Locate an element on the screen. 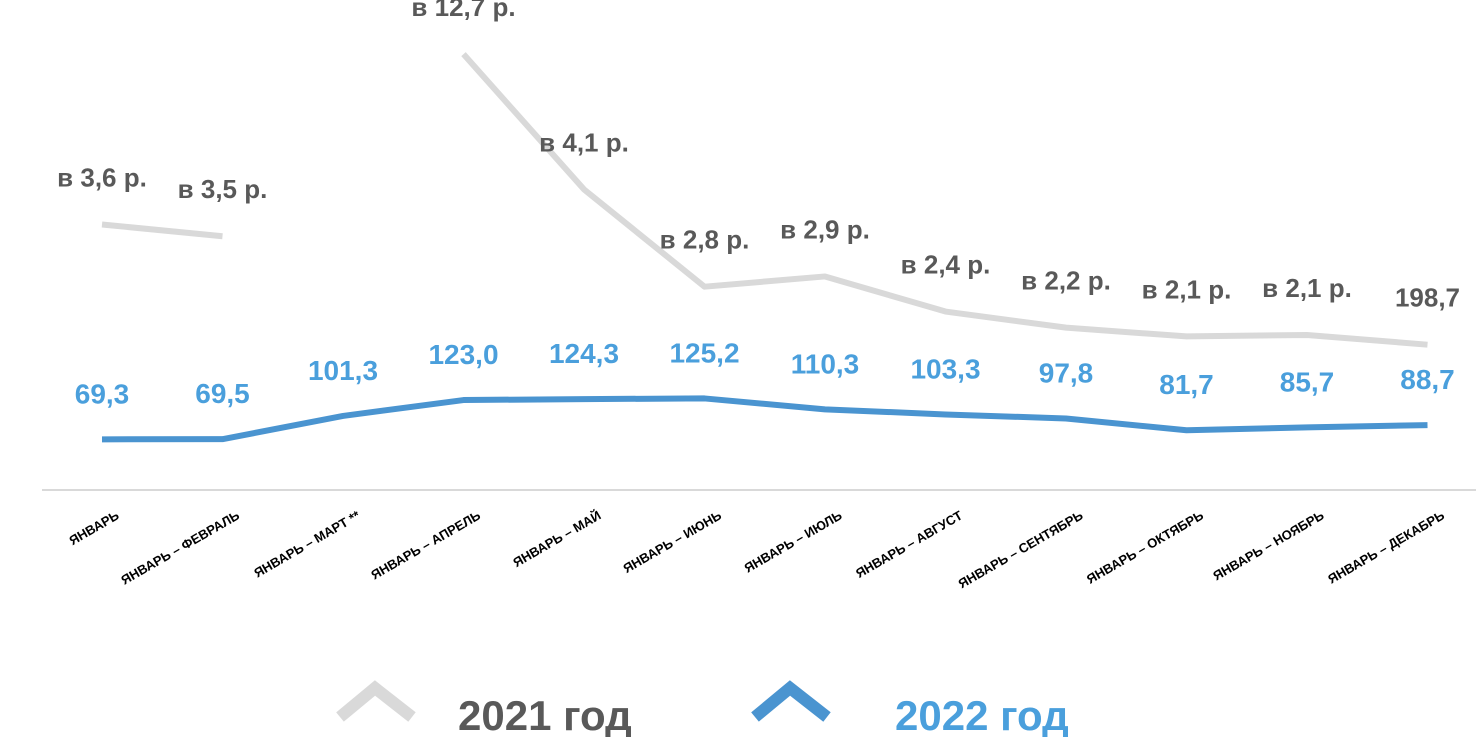 This screenshot has width=1476, height=737. x-tick-label: ЯНВАРЬ – МАЙ is located at coordinates (556, 539).